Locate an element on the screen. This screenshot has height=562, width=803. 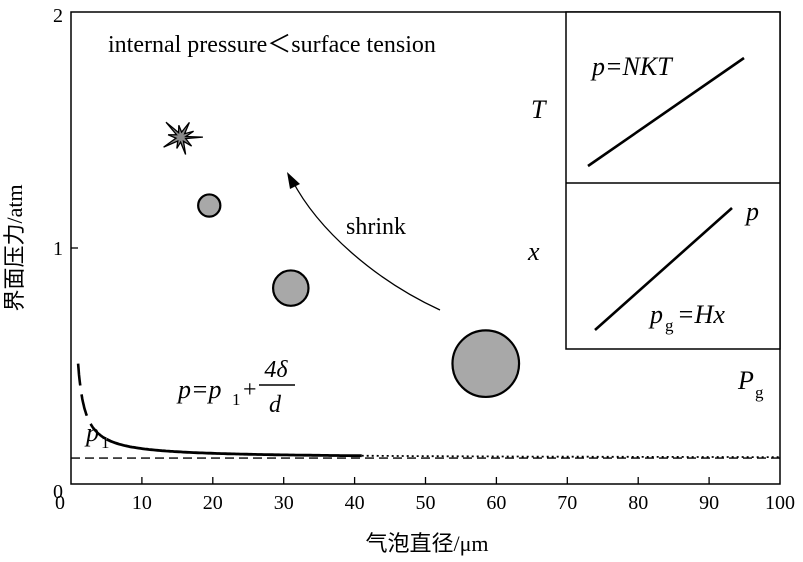
inset-bottom: p p g =Hx x is located at coordinates (643, 266).